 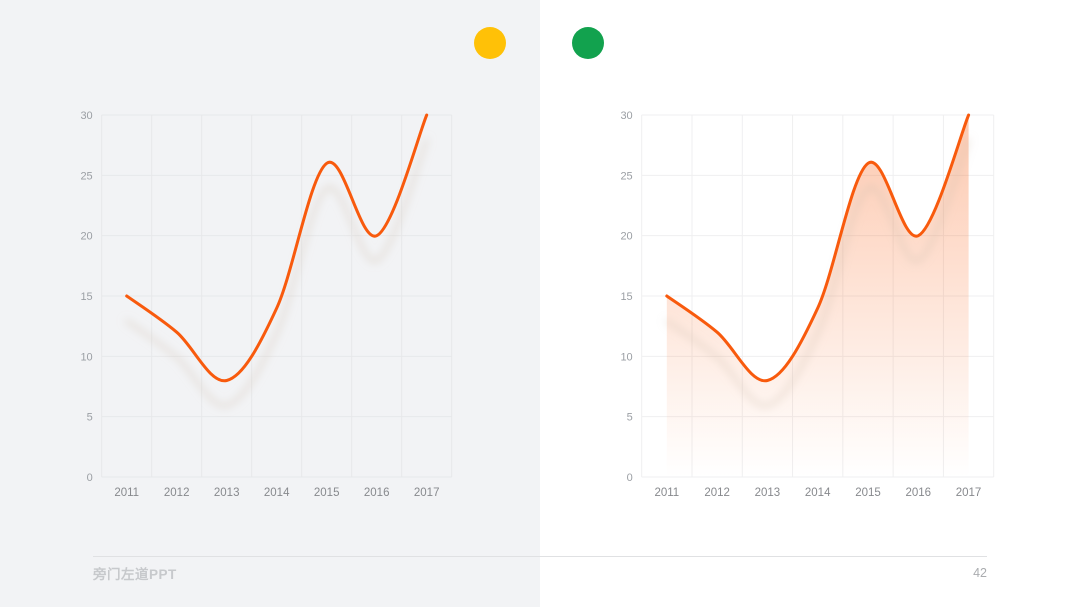 I want to click on footer-brand-watermark: 旁门左道PPT, so click(x=135, y=574).